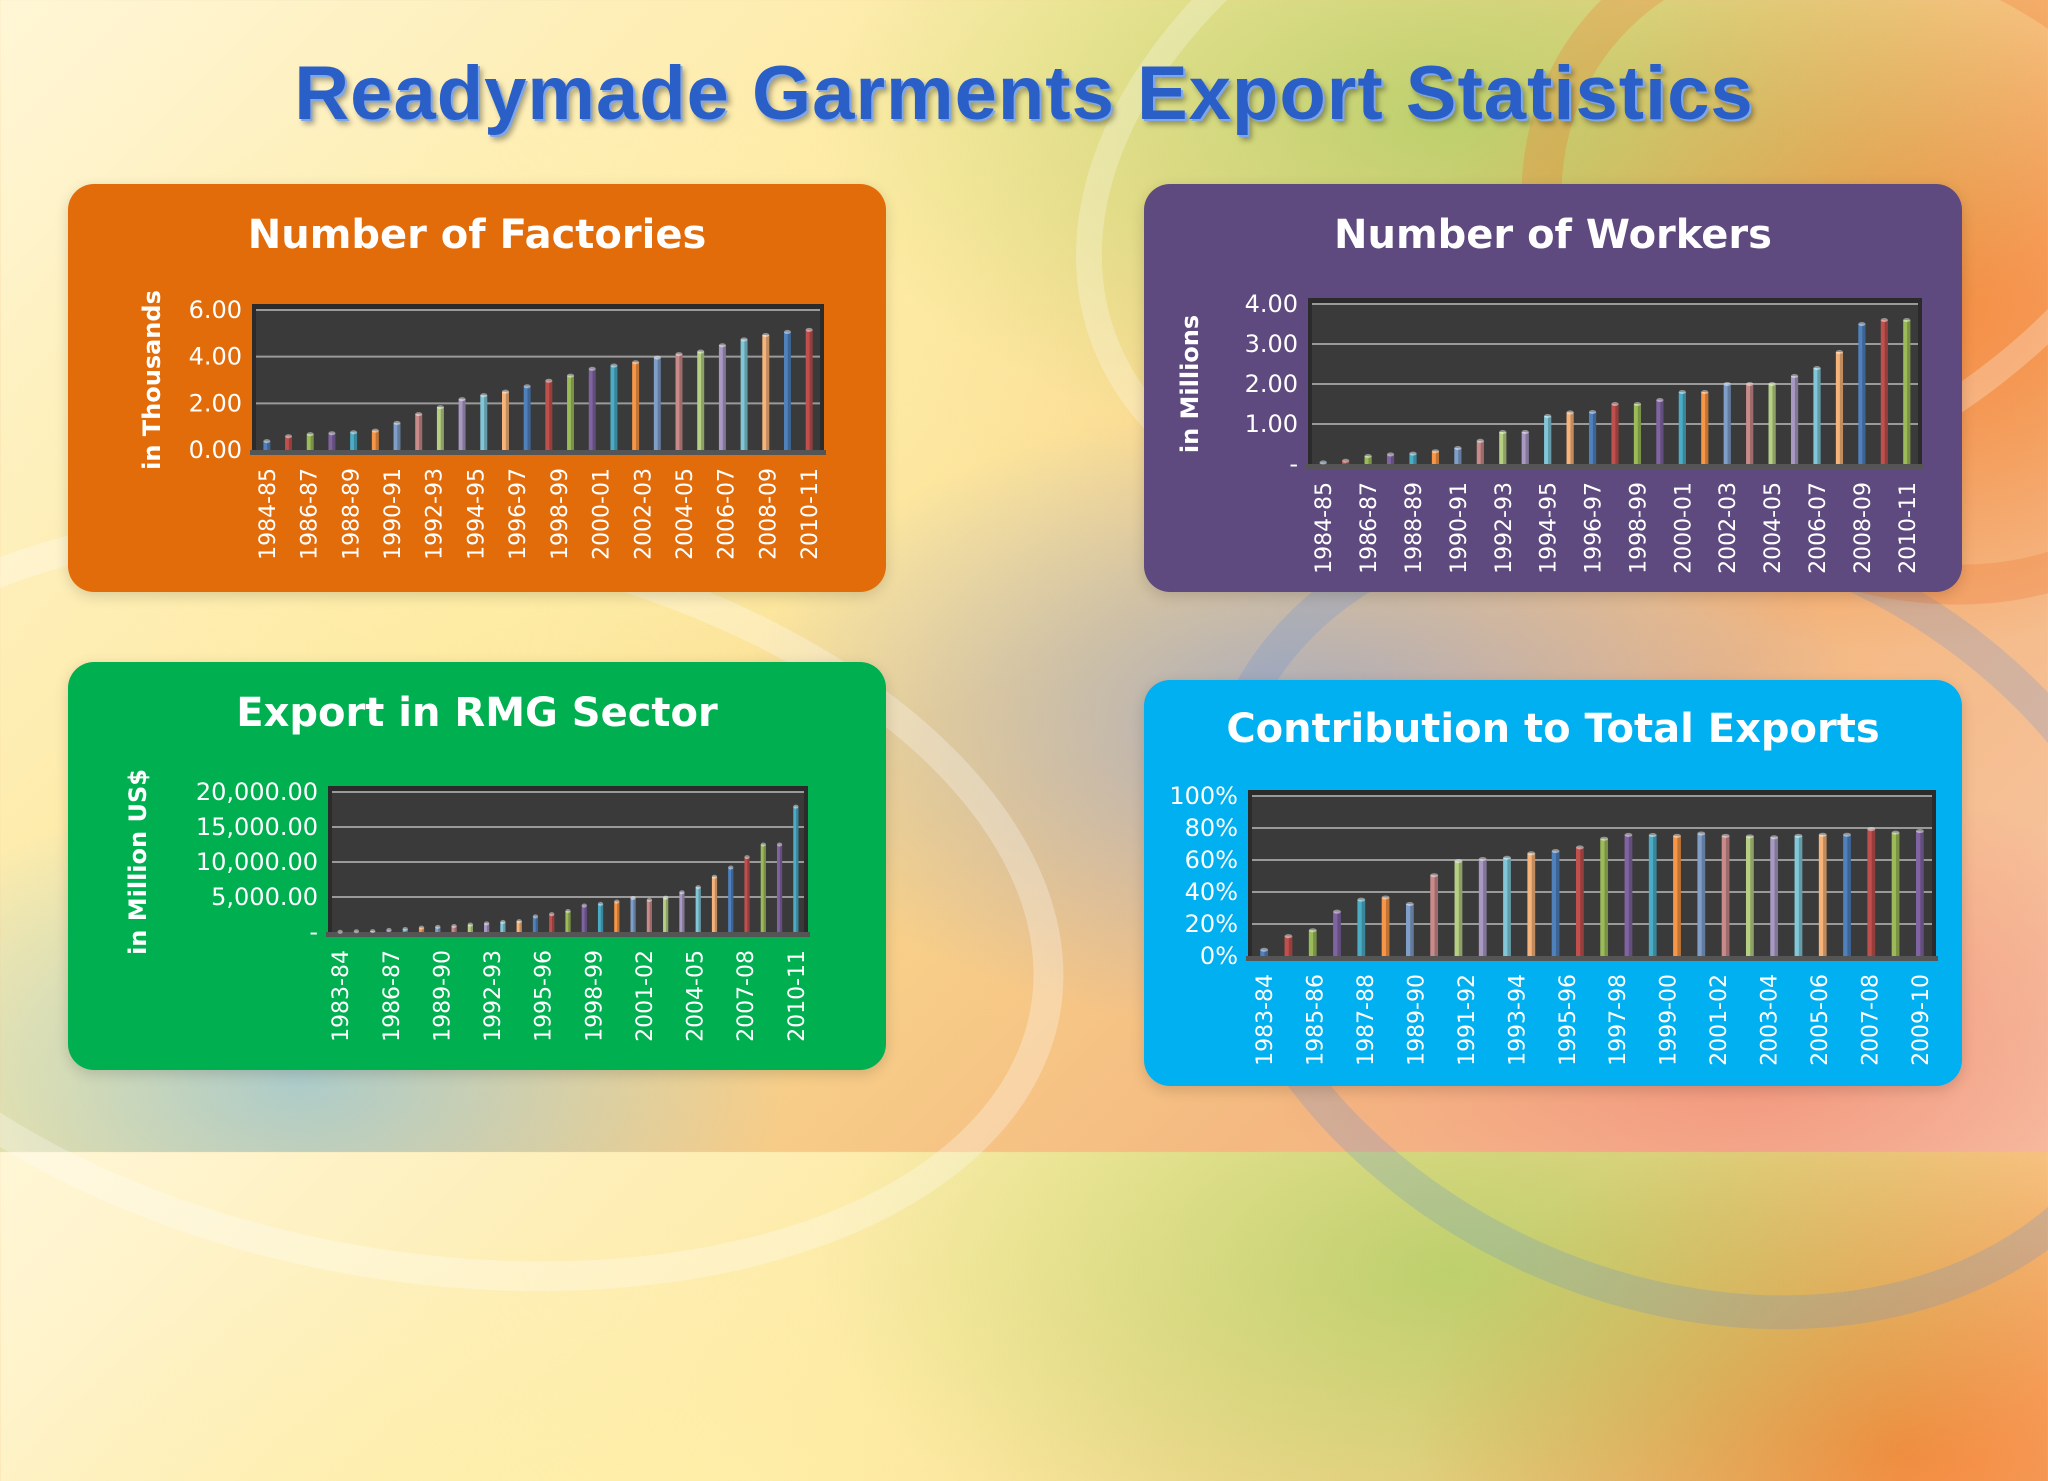 The image size is (2048, 1481). Describe the element at coordinates (1921, 1020) in the screenshot. I see `x-tick-label: 2009-10` at that location.